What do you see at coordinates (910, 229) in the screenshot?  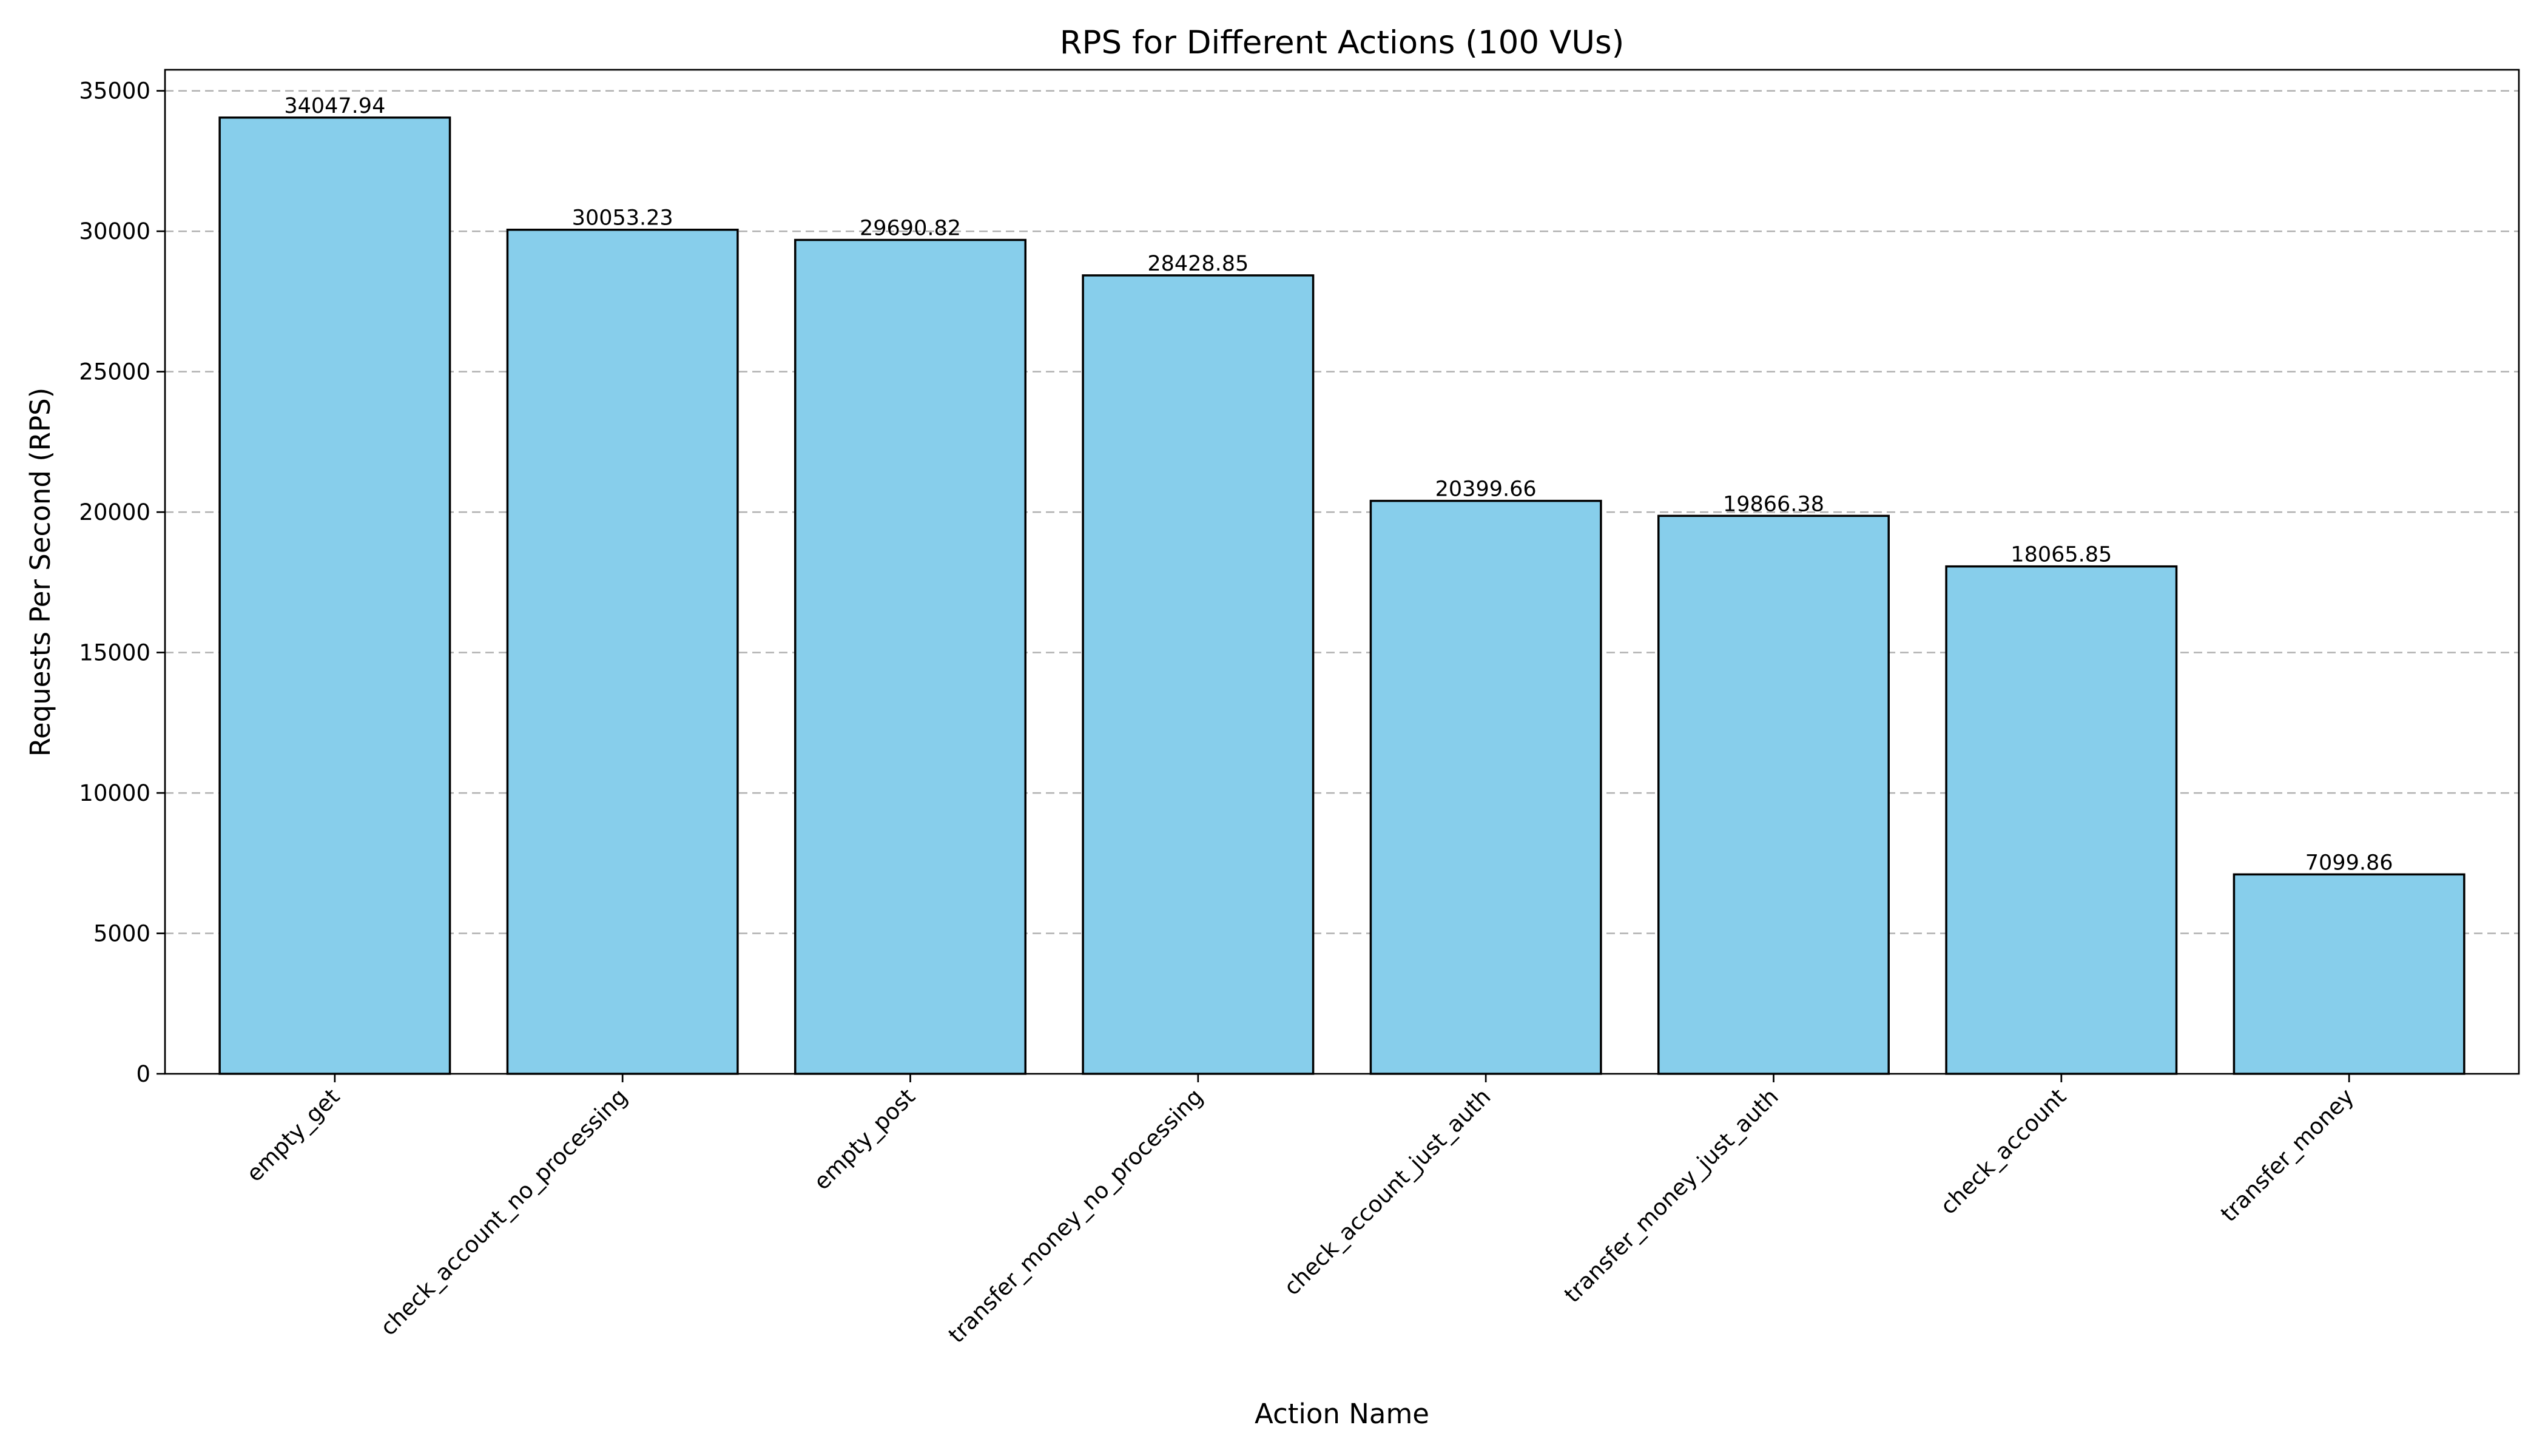 I see `data-label: 29690.82` at bounding box center [910, 229].